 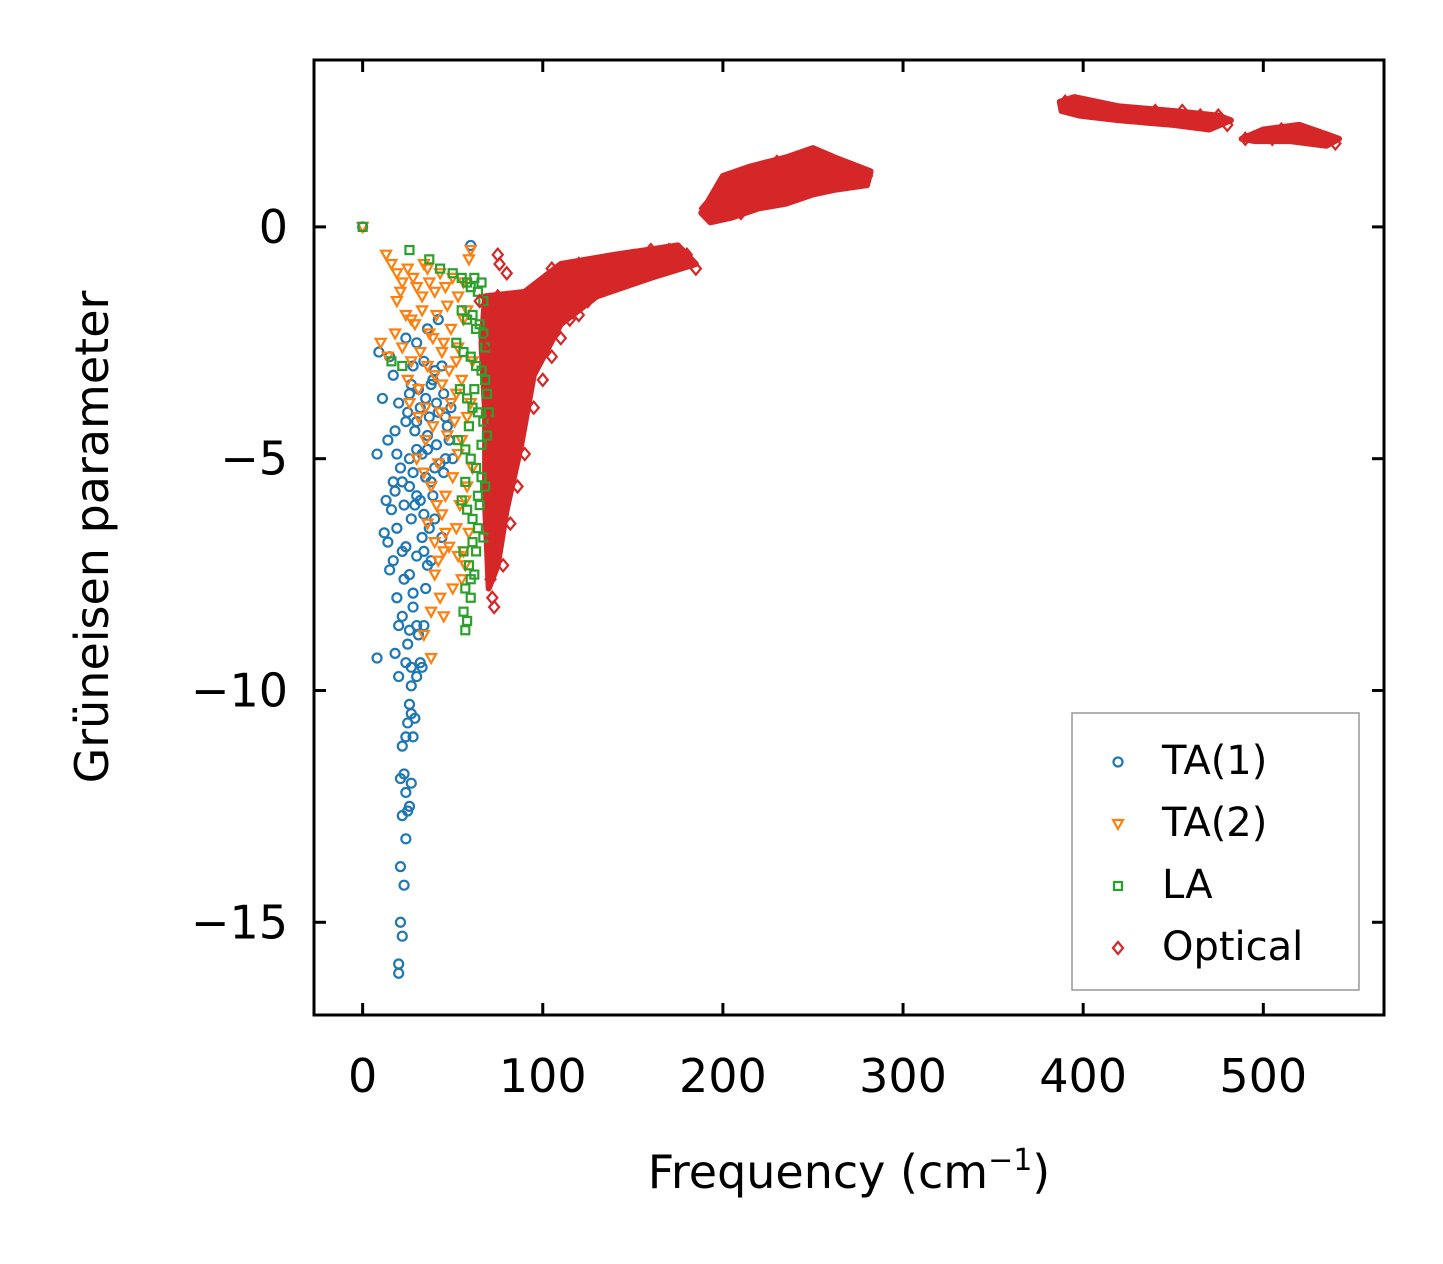 I want to click on legend-item-optical: Optical, so click(x=1207, y=947).